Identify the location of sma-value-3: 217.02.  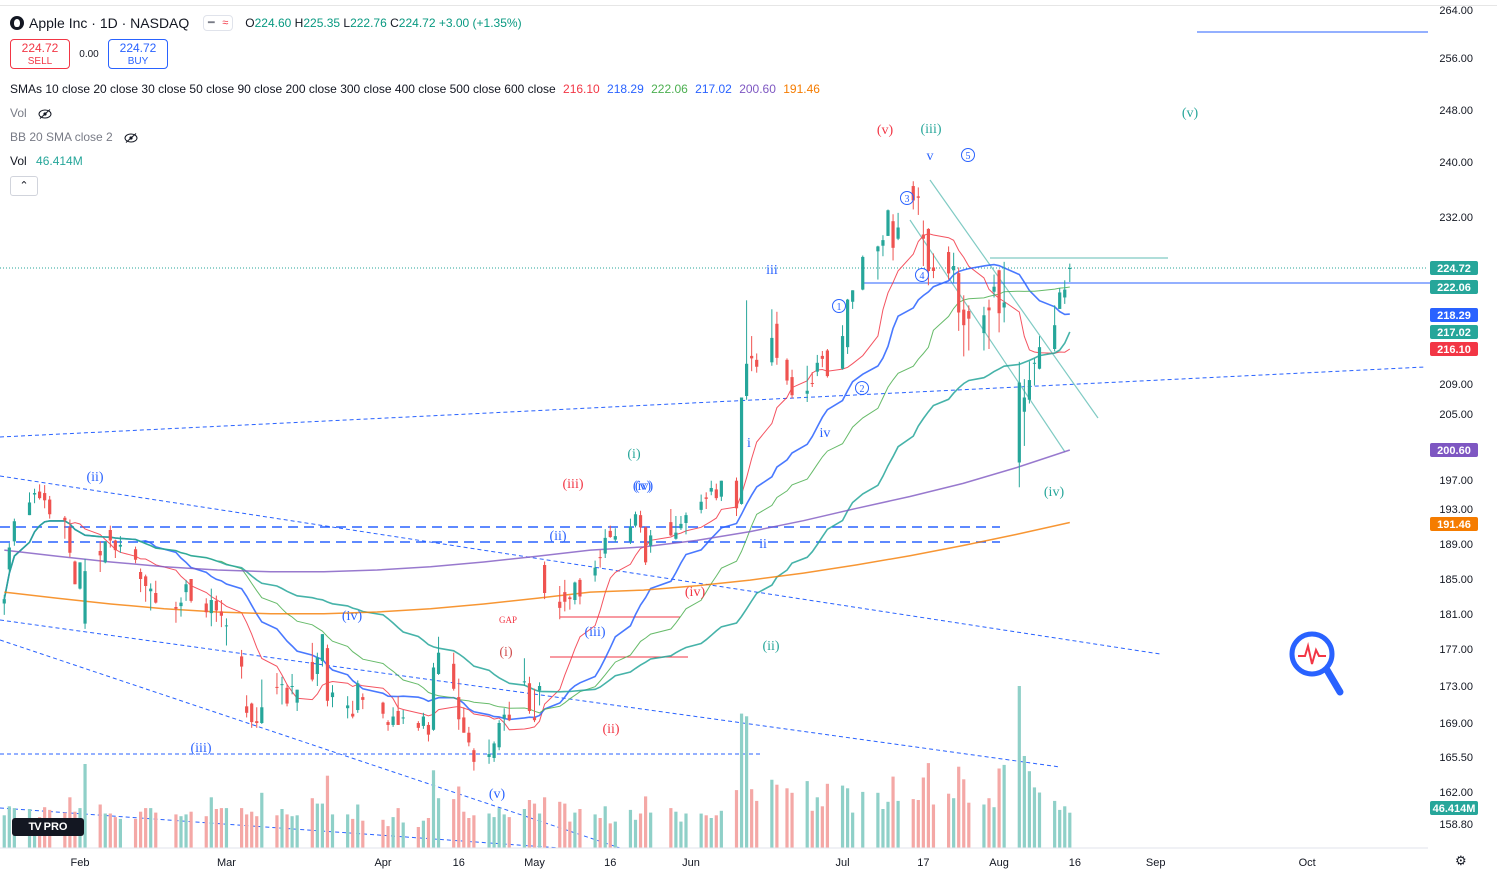
(711, 89).